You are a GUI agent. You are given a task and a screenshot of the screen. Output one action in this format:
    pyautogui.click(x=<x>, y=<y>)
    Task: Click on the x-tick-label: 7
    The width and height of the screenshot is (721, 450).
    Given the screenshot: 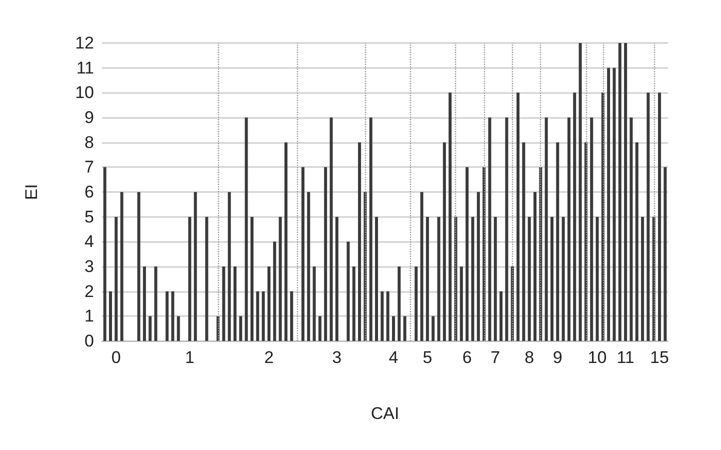 What is the action you would take?
    pyautogui.click(x=495, y=357)
    